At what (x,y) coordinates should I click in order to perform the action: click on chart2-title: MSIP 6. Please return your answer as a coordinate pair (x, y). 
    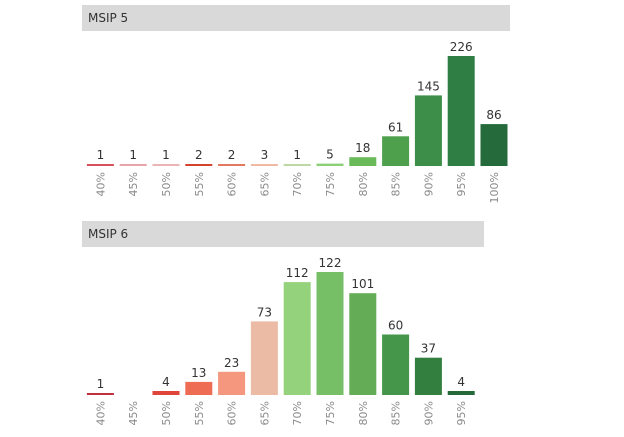
    Looking at the image, I should click on (283, 234).